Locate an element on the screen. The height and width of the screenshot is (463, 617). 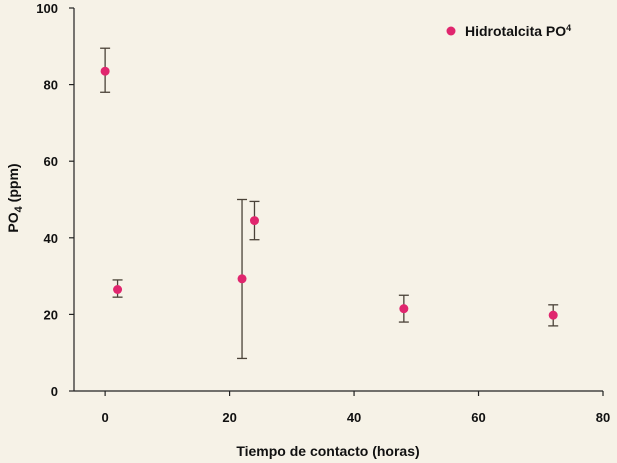
x-tick-label: 20 is located at coordinates (229, 417).